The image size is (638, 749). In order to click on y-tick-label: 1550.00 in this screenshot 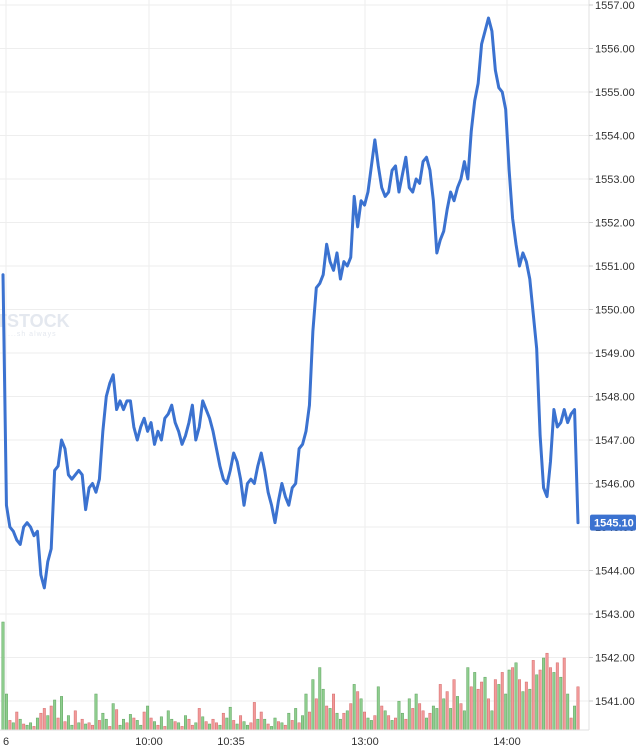, I will do `click(615, 311)`.